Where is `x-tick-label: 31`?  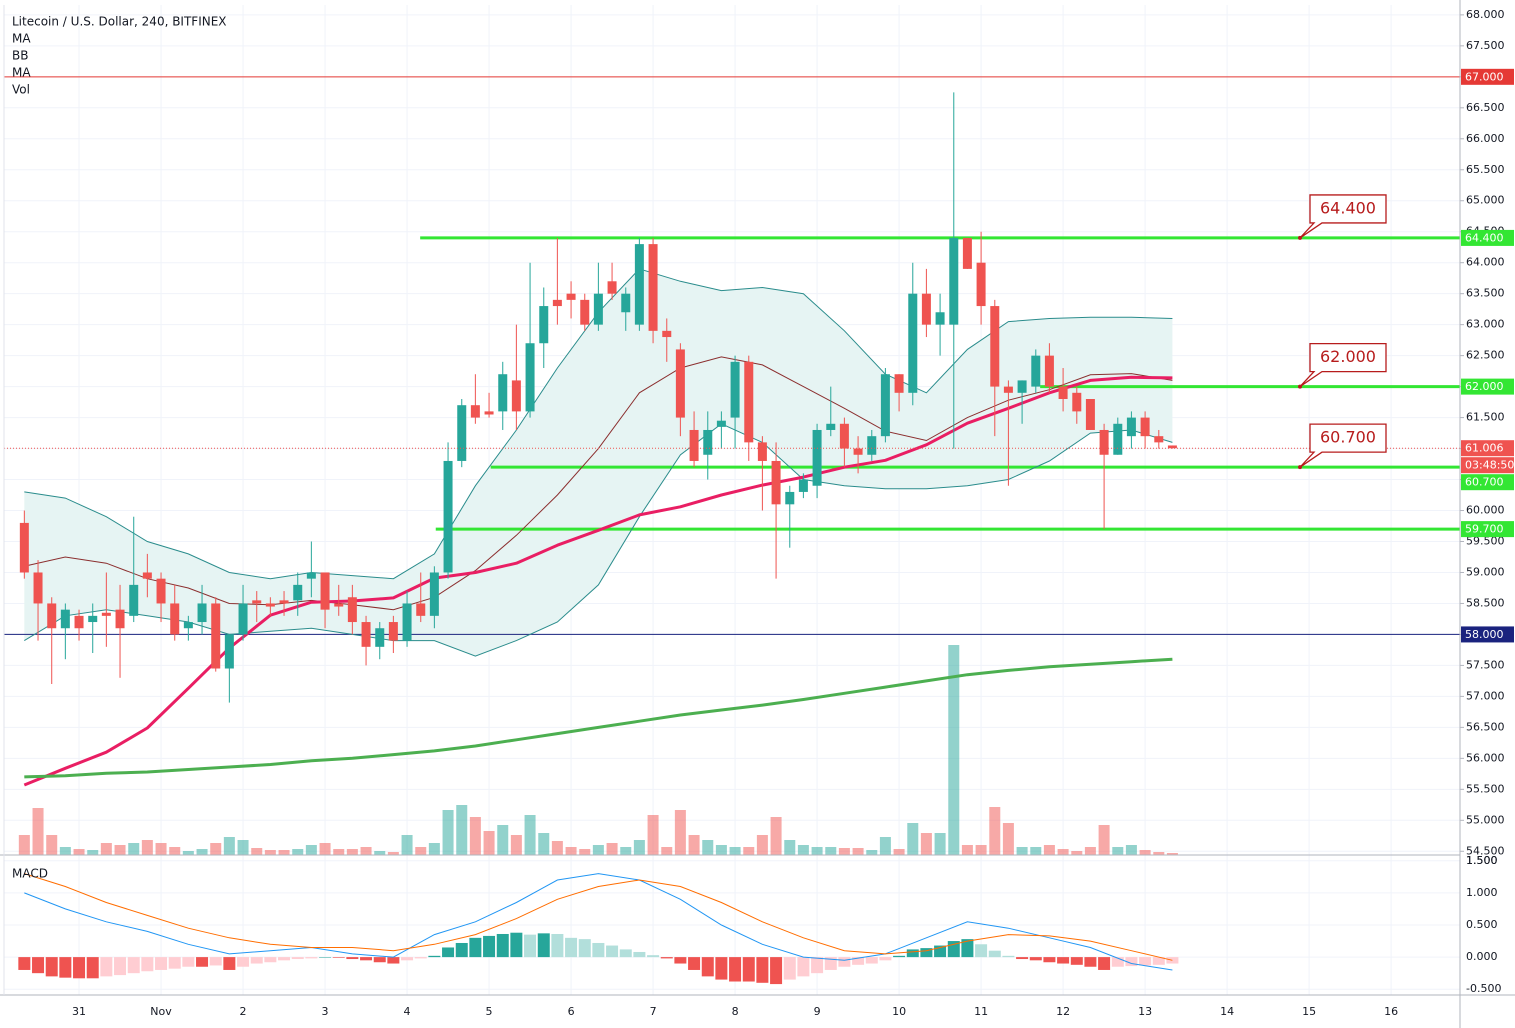 x-tick-label: 31 is located at coordinates (79, 1011).